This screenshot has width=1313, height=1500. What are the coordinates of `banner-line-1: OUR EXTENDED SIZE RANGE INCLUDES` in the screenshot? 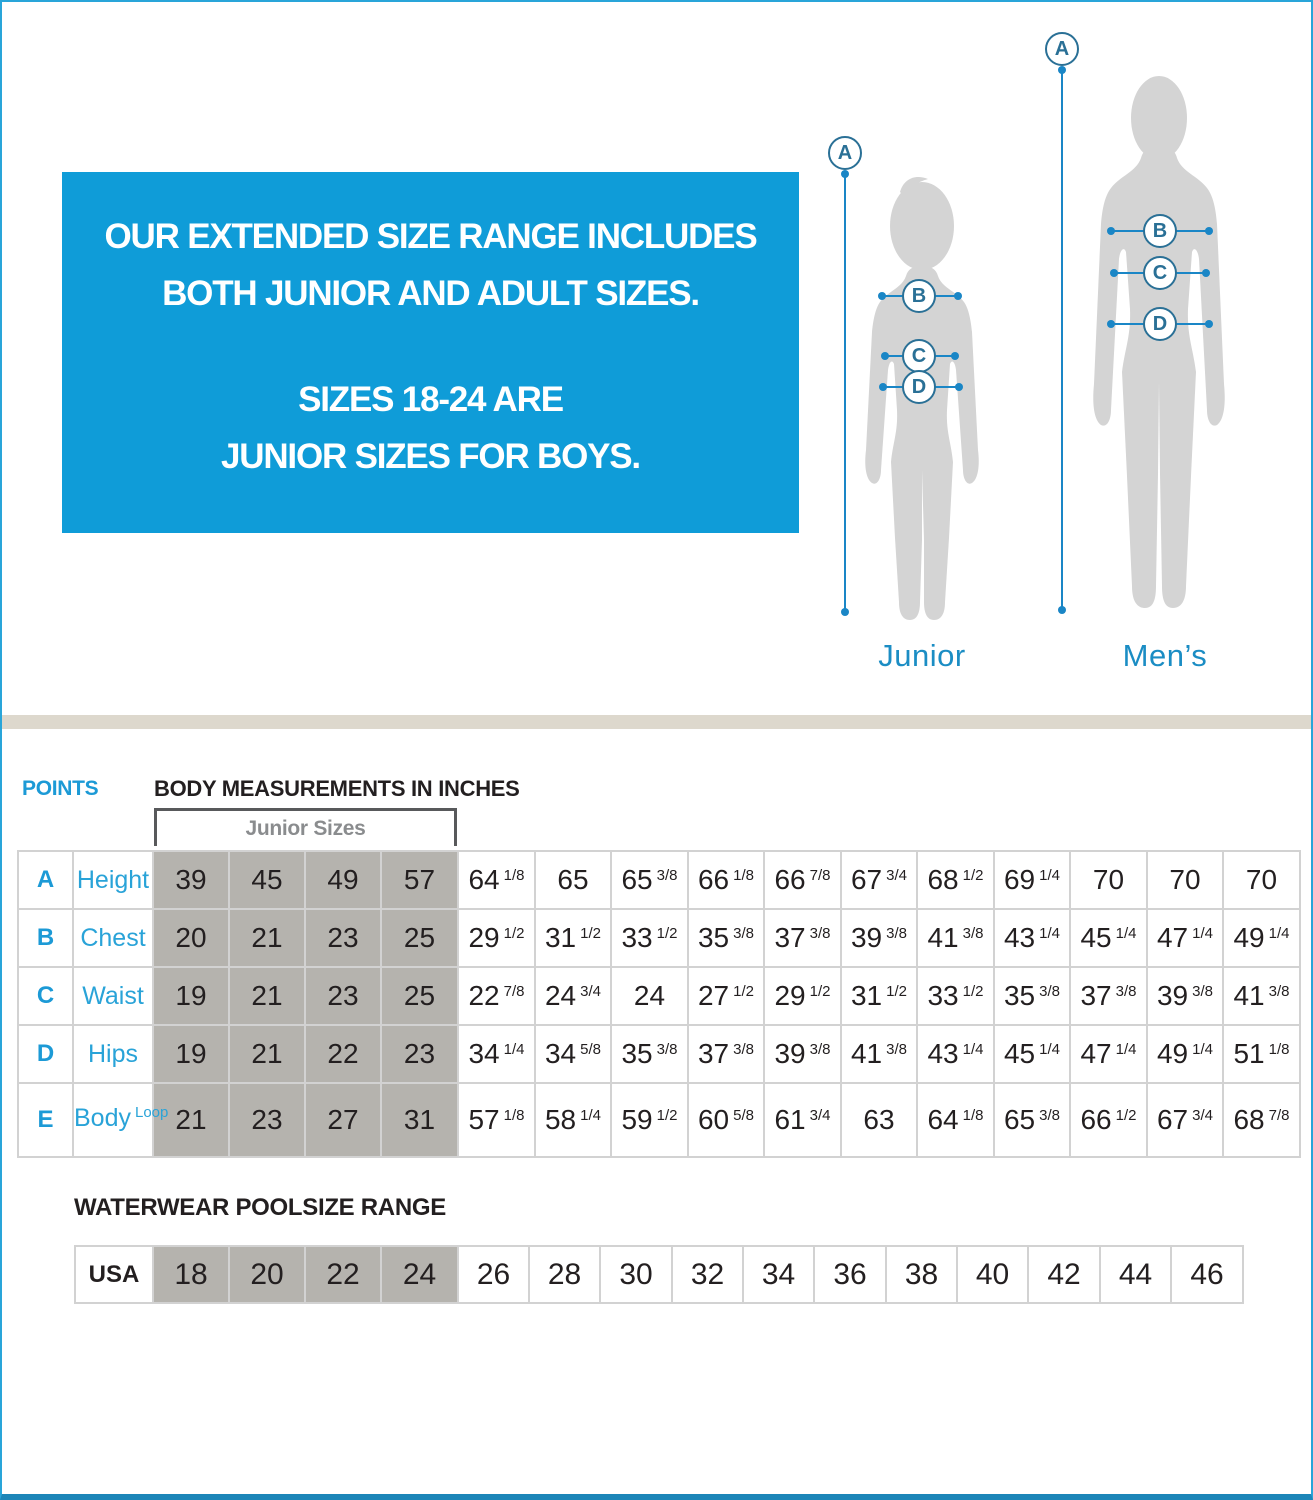 It's located at (431, 236).